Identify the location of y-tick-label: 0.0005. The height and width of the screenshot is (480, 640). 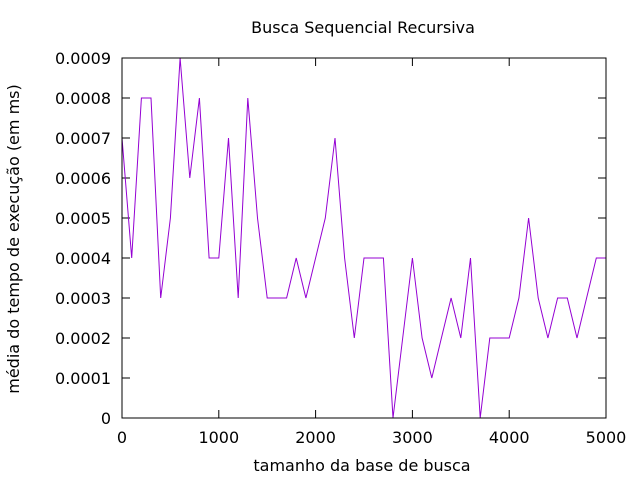
(83, 218).